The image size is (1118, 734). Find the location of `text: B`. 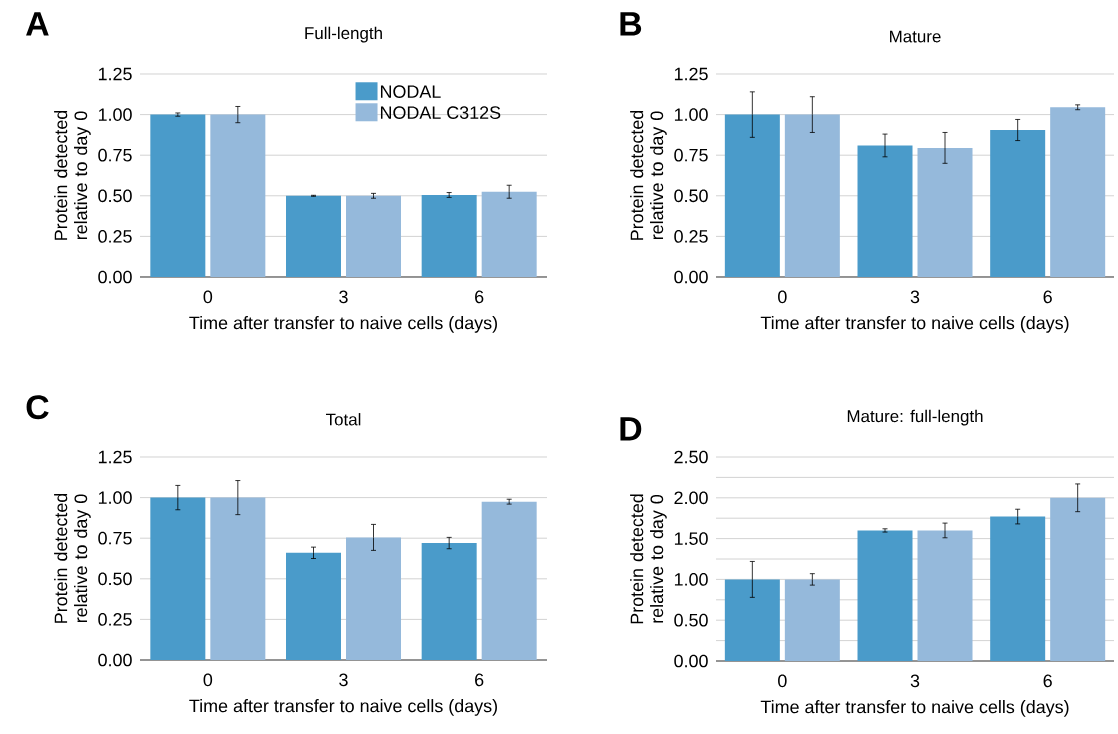

text: B is located at coordinates (631, 24).